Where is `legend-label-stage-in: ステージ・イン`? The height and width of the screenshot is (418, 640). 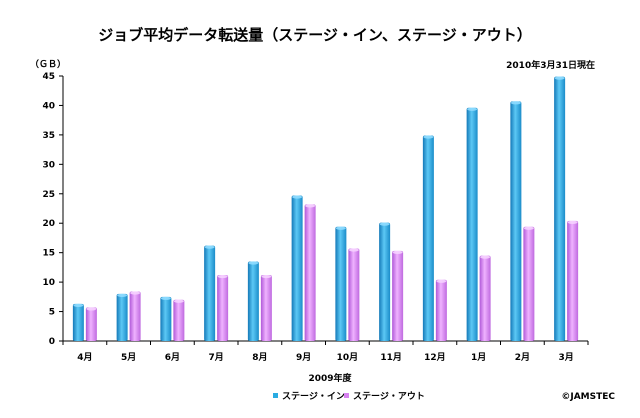
legend-label-stage-in: ステージ・イン is located at coordinates (313, 396).